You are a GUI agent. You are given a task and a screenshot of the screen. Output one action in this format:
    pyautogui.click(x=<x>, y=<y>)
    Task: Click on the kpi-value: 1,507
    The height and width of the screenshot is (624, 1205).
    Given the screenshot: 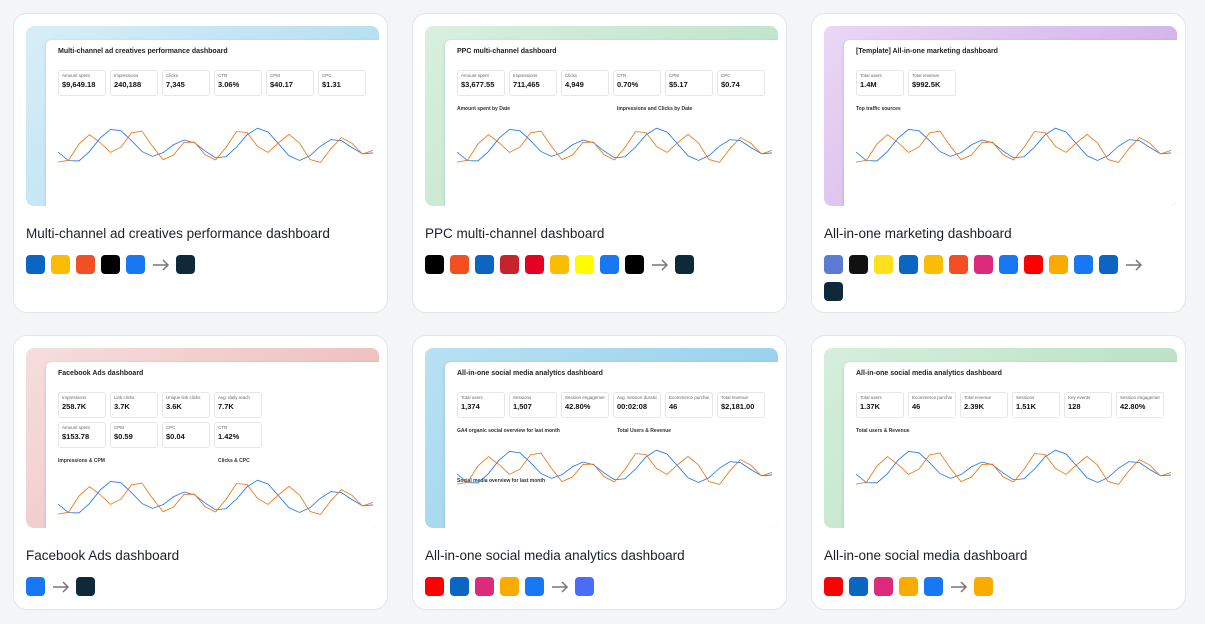 What is the action you would take?
    pyautogui.click(x=522, y=406)
    